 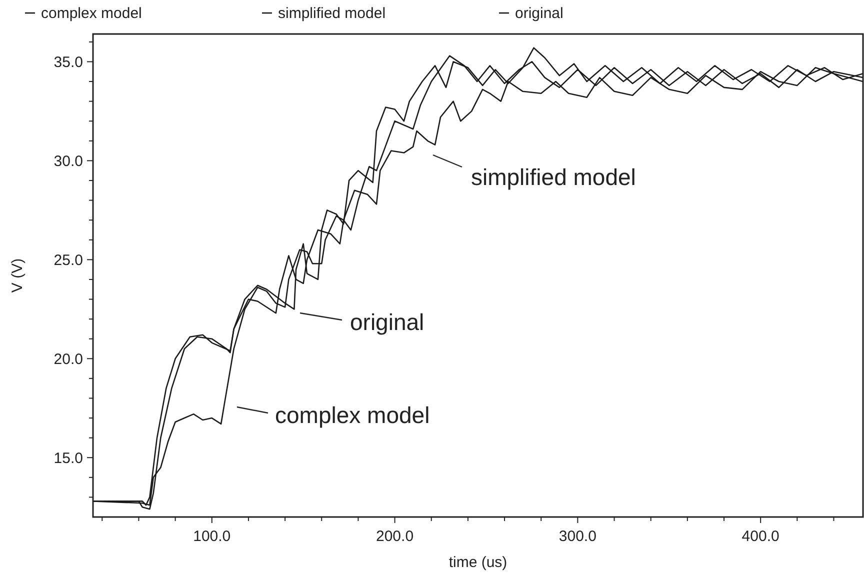 I want to click on x-tick-label: 300.0, so click(x=577, y=536).